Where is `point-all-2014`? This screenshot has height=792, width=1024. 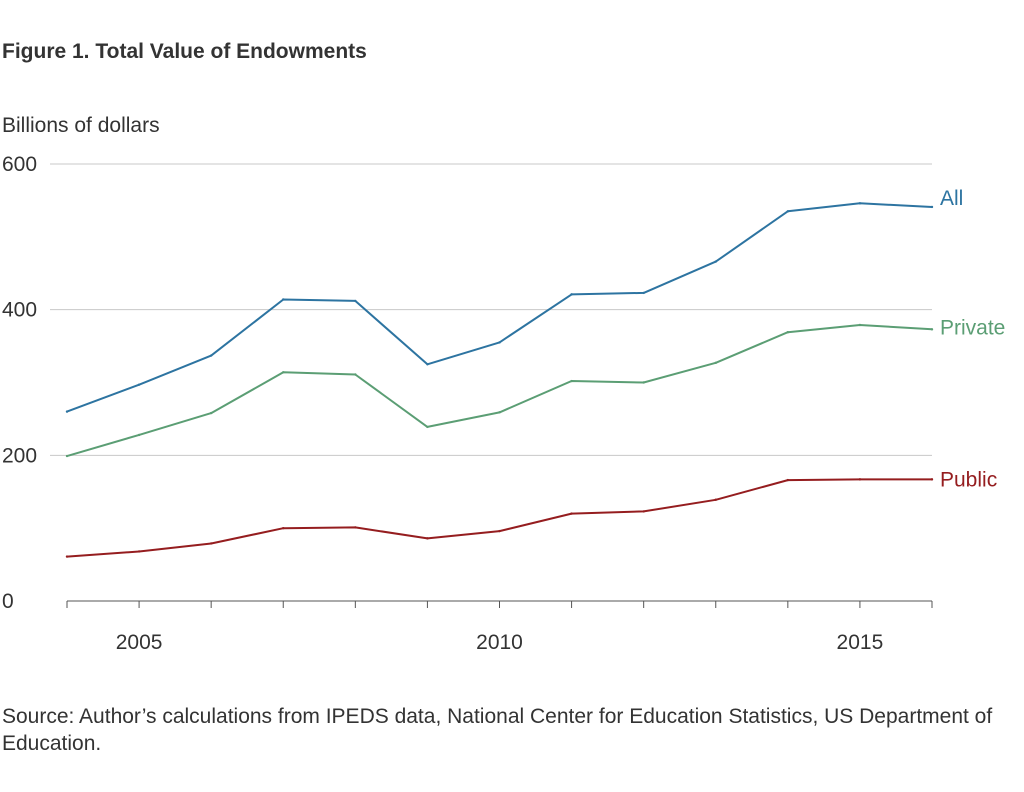 point-all-2014 is located at coordinates (788, 211).